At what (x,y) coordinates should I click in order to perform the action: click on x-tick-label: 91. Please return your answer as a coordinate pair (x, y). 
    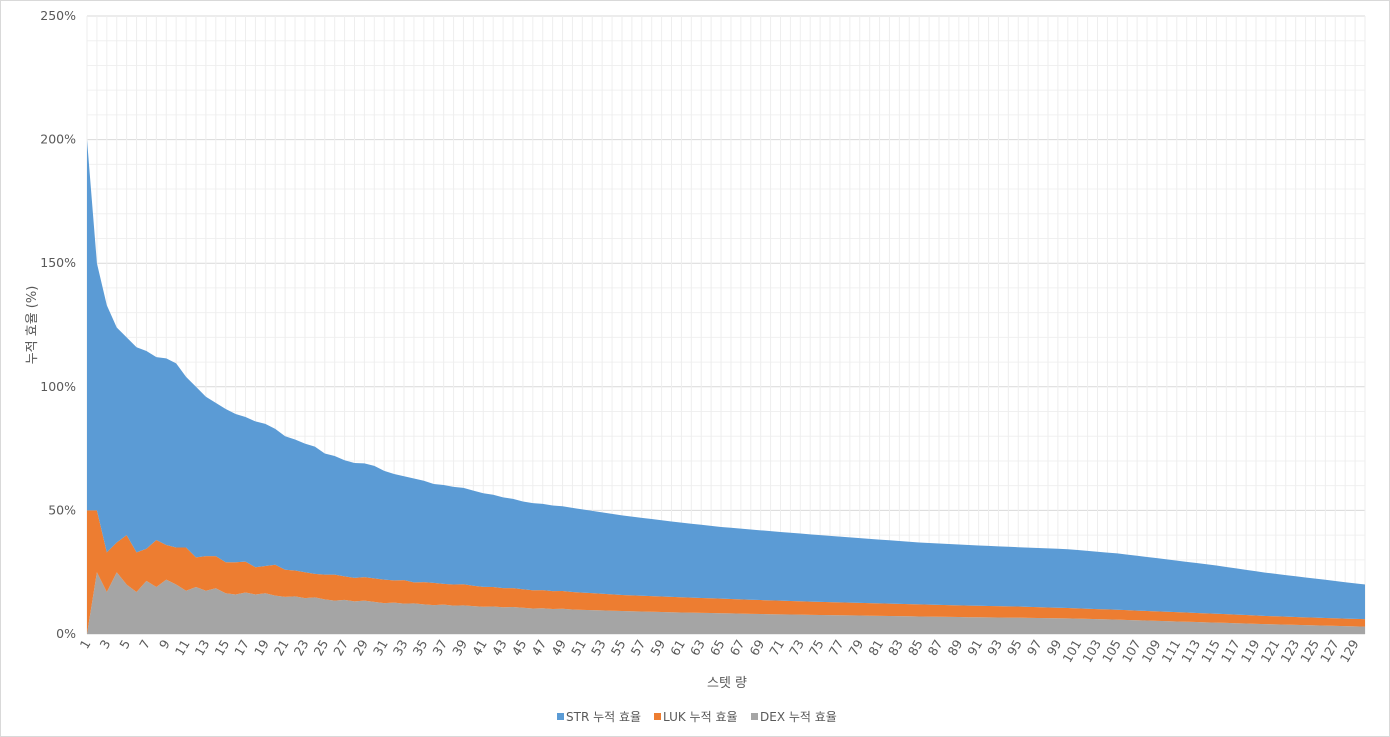
    Looking at the image, I should click on (974, 647).